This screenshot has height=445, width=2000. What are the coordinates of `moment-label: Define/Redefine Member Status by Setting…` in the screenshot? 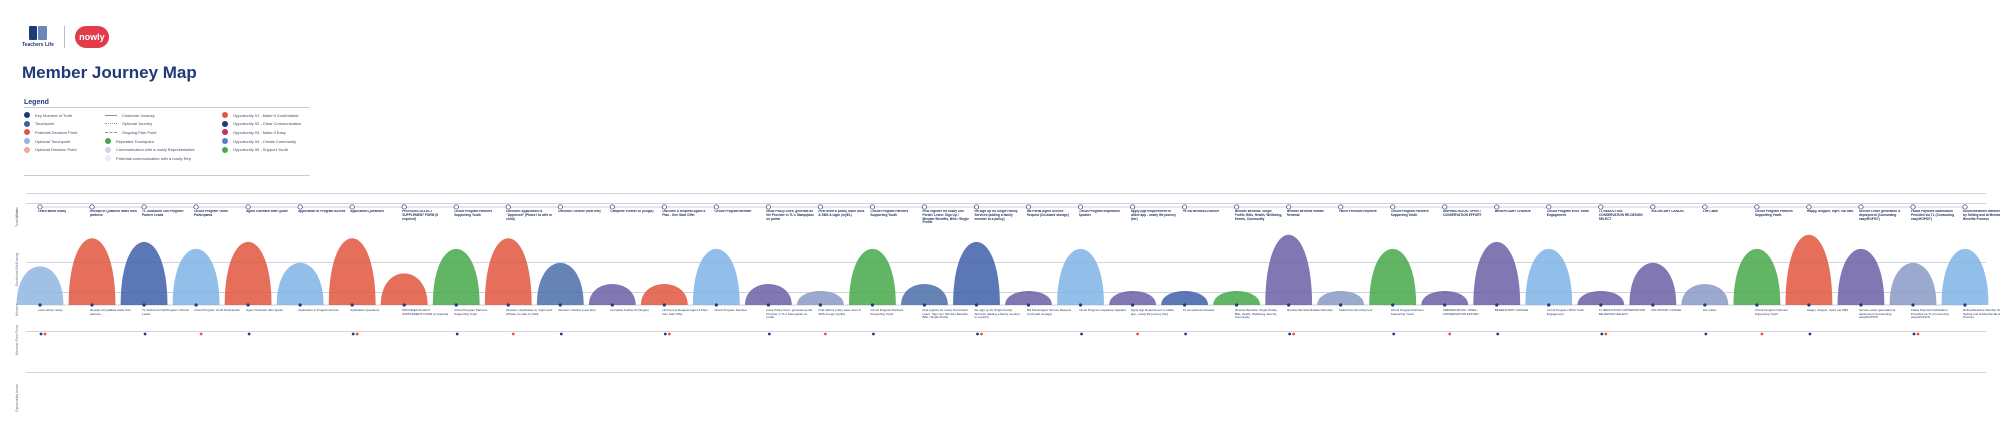 It's located at (1981, 314).